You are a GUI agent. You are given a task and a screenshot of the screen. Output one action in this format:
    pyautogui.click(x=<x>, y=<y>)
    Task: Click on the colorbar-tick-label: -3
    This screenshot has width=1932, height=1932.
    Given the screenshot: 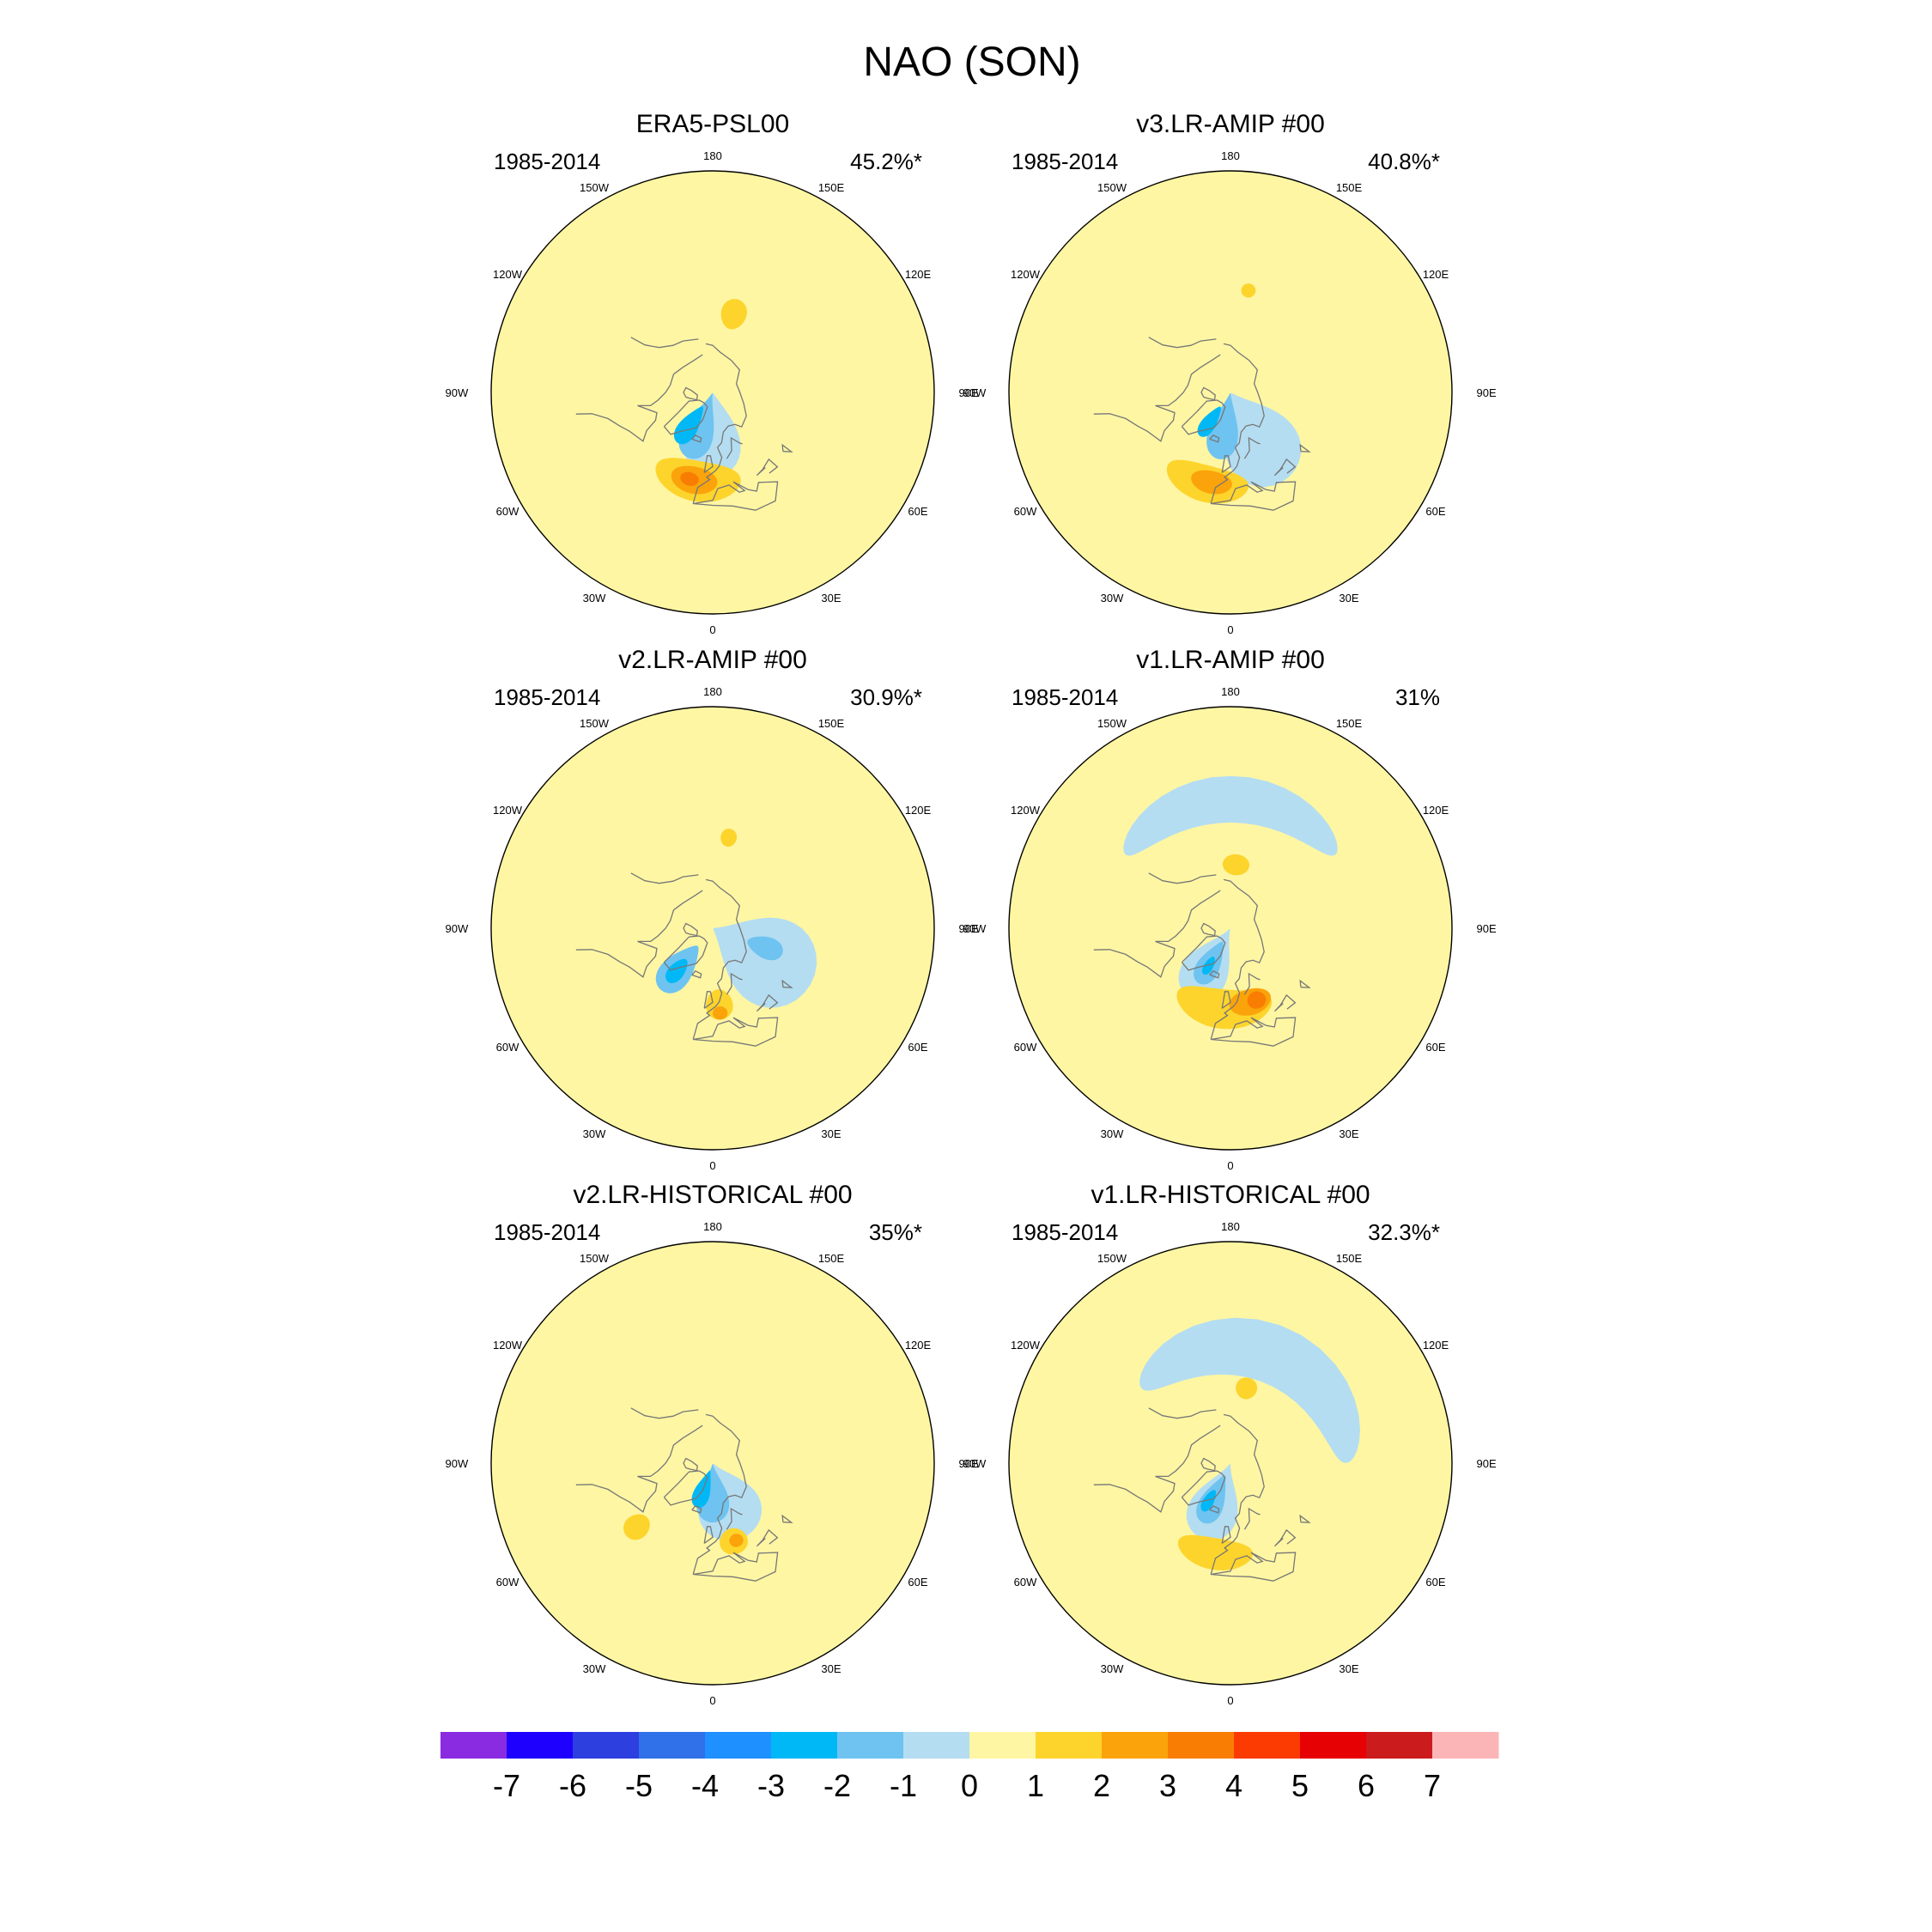 What is the action you would take?
    pyautogui.click(x=771, y=1785)
    